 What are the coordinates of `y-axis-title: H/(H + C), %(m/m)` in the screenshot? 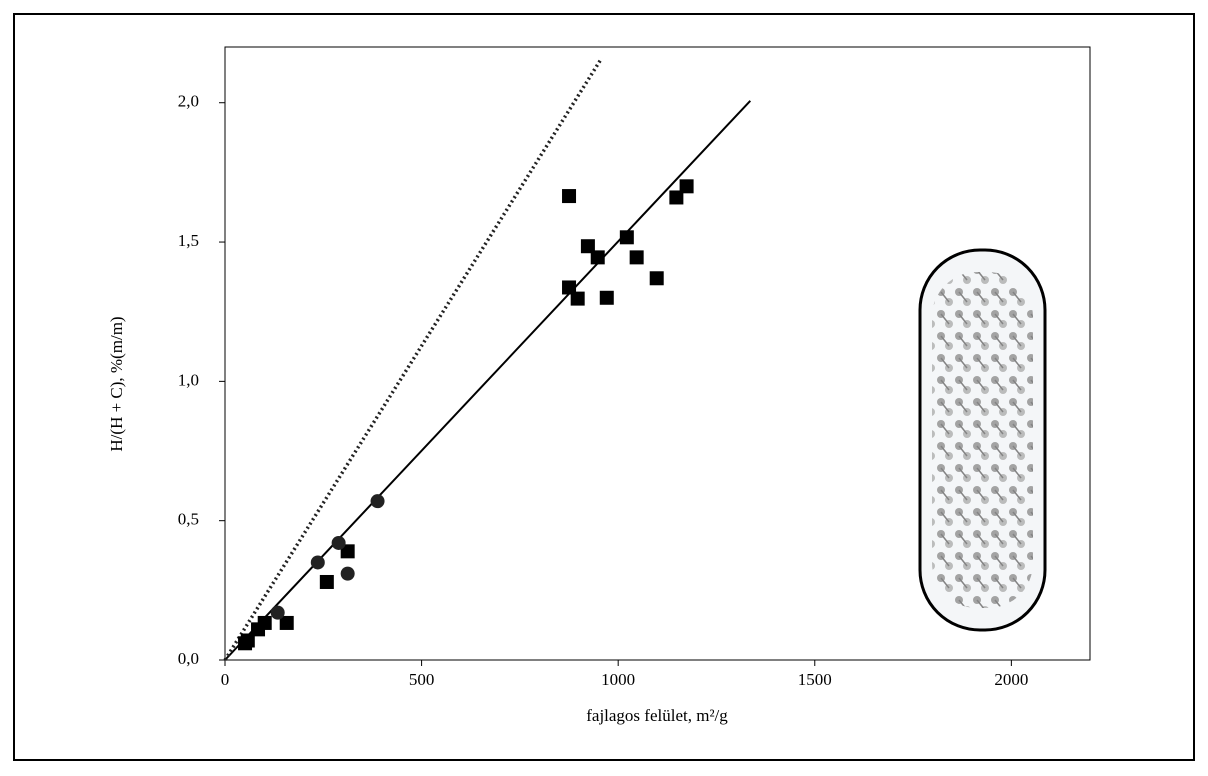 It's located at (116, 383).